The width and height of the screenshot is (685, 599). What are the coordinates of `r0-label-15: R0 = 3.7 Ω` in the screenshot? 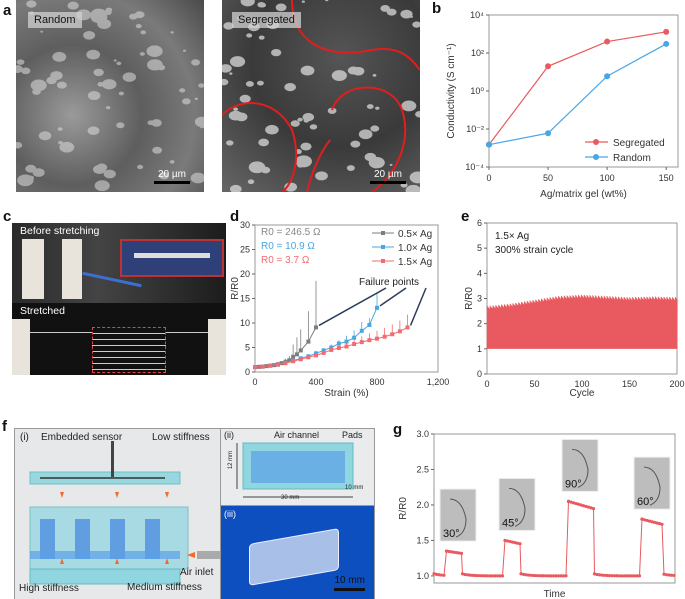 It's located at (285, 260).